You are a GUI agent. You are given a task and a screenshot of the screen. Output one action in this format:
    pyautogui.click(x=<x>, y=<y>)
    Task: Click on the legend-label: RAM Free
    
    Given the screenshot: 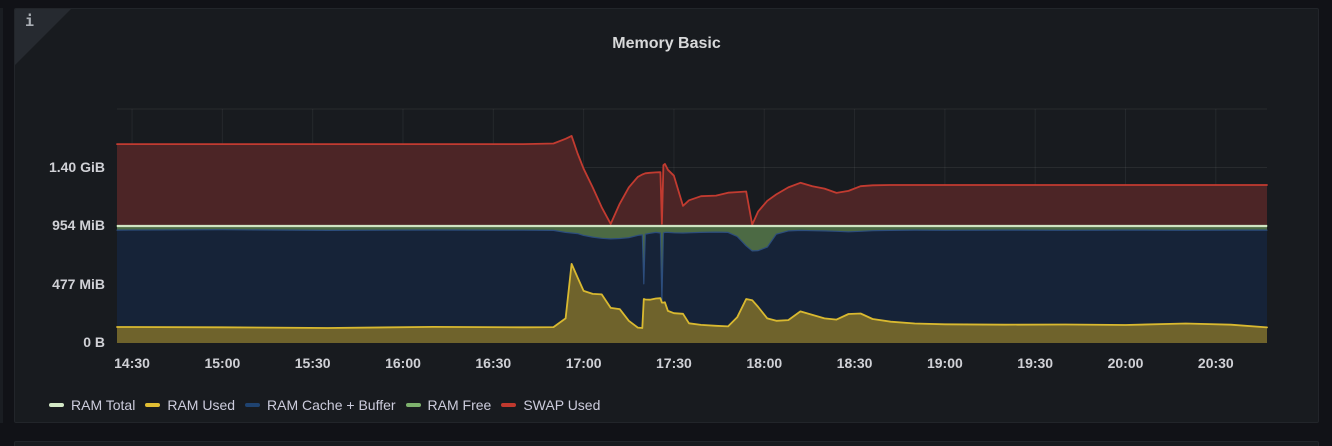 What is the action you would take?
    pyautogui.click(x=459, y=405)
    